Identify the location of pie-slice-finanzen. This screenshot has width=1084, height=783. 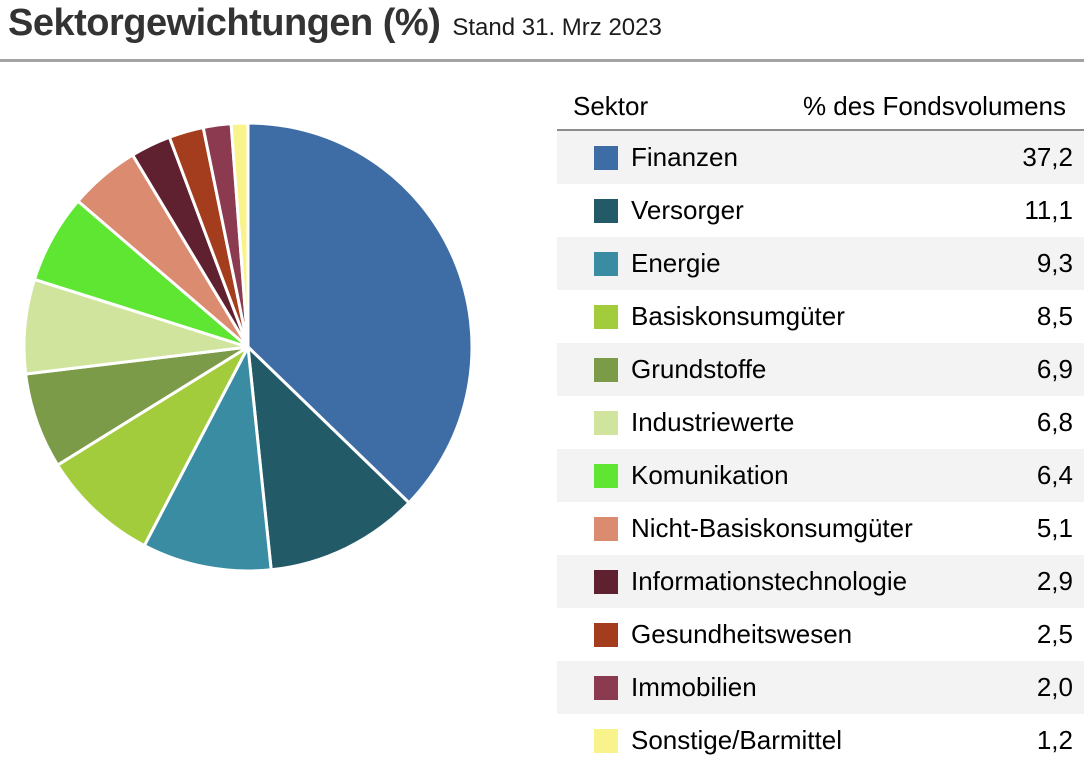
(360, 313).